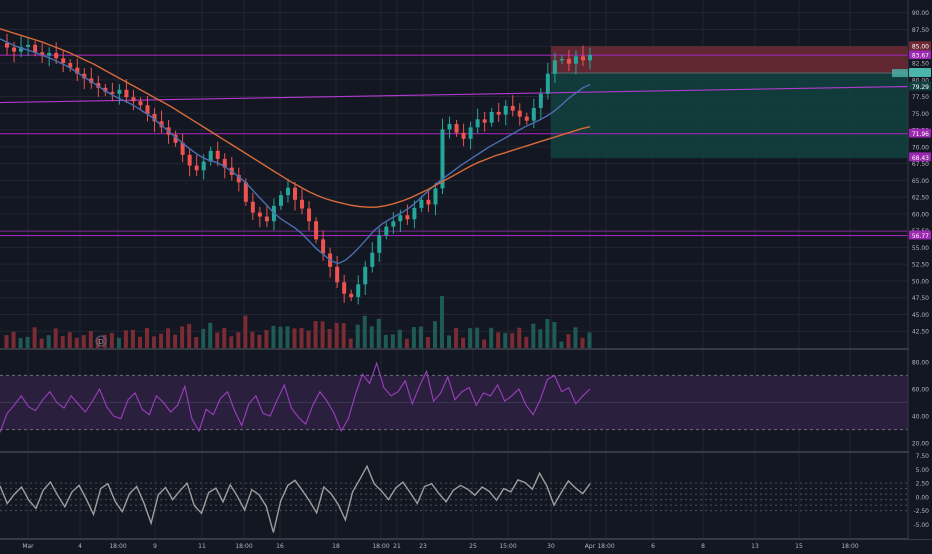  I want to click on stop-loss-zone, so click(729, 60).